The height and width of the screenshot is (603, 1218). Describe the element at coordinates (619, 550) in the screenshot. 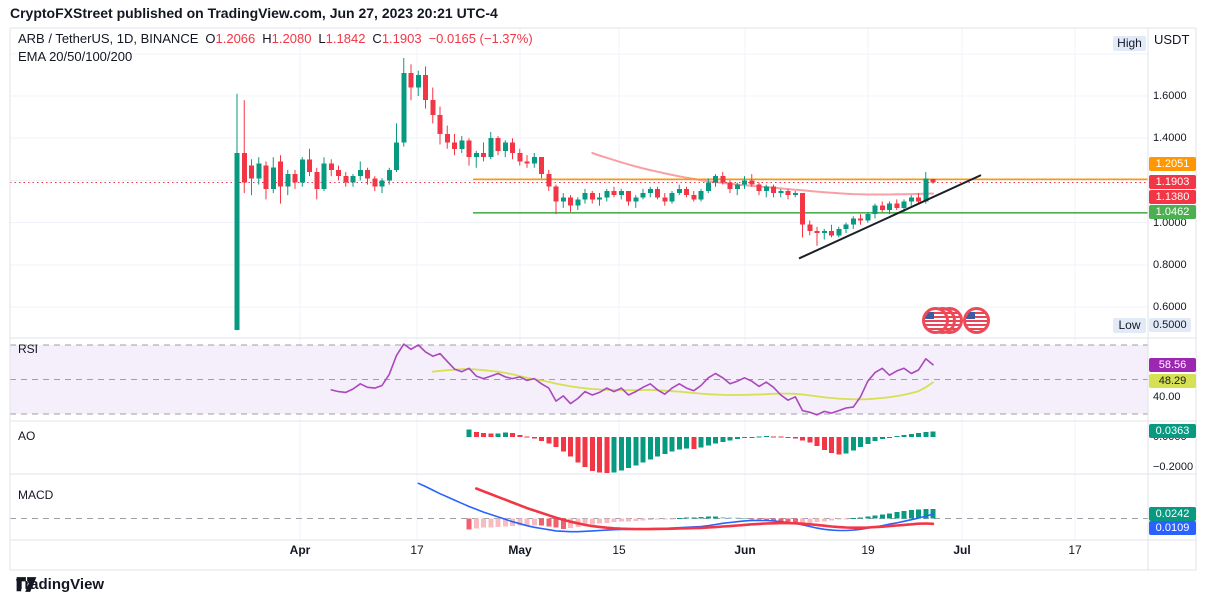

I see `time-tick-label: 15` at that location.